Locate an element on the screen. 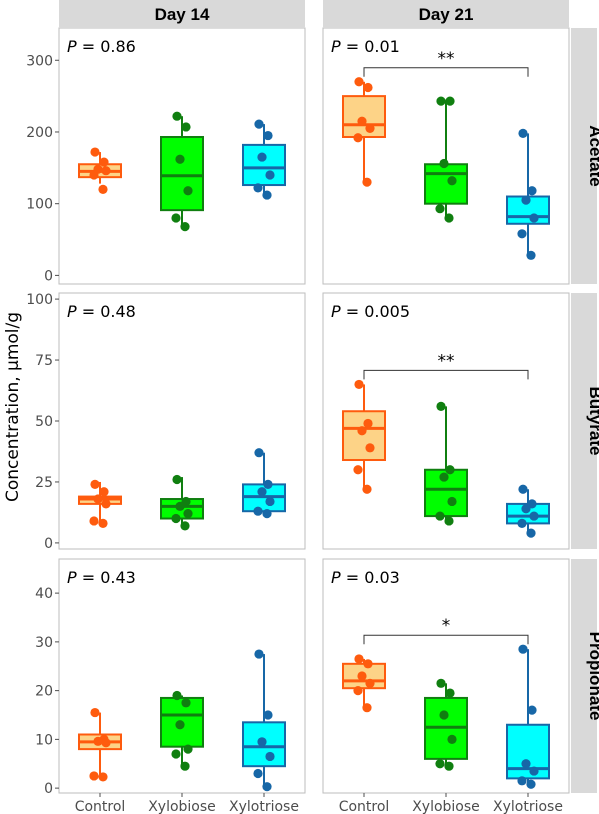 This screenshot has width=599, height=814. significance-bracket: ** is located at coordinates (446, 365).